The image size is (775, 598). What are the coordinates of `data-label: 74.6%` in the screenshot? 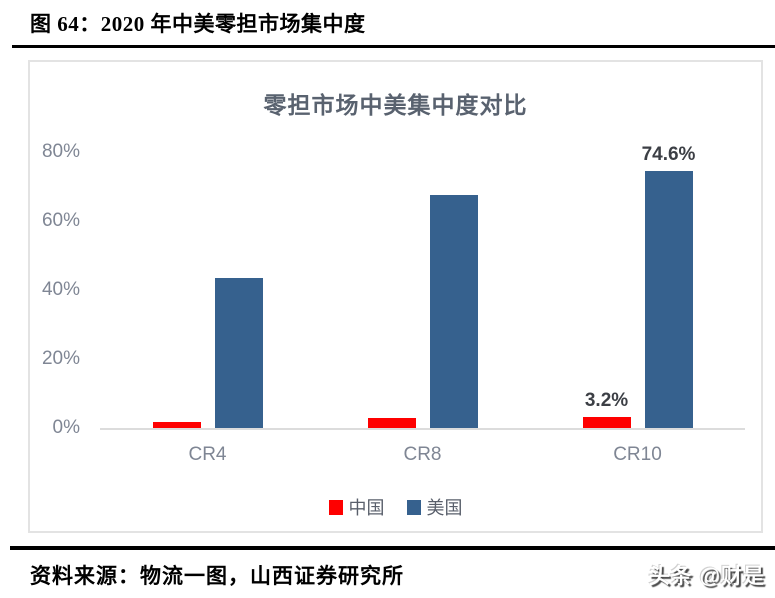 It's located at (668, 154).